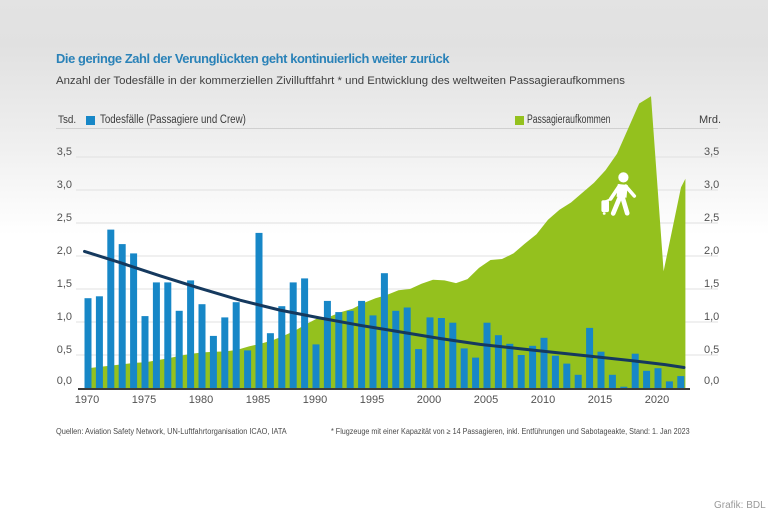  What do you see at coordinates (543, 400) in the screenshot?
I see `svg-text: 2010` at bounding box center [543, 400].